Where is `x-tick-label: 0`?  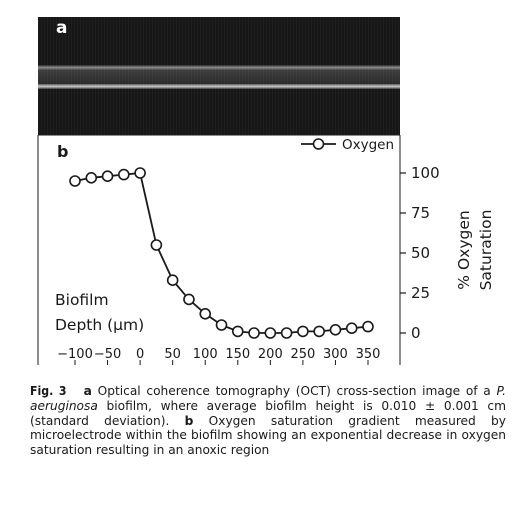
x-tick-label: 0 is located at coordinates (140, 354).